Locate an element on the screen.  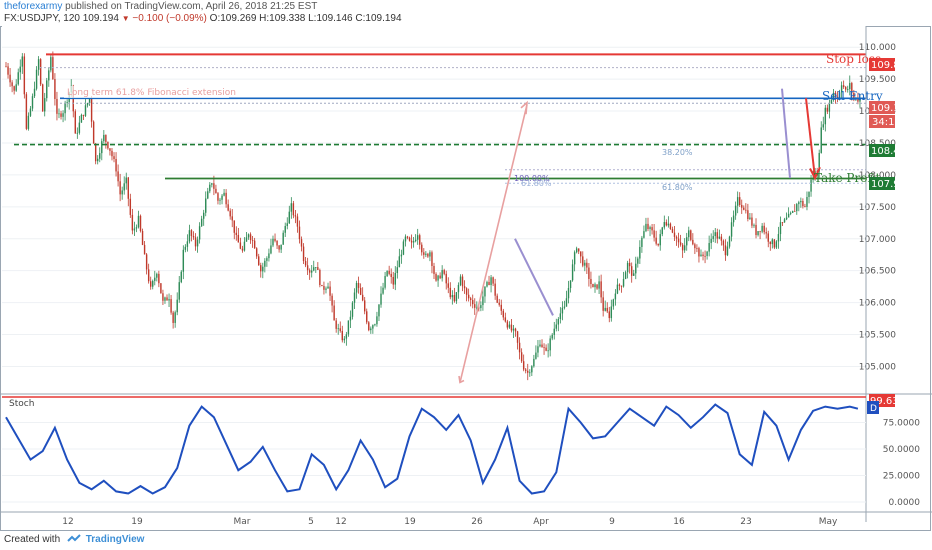
fib-618-label: 61.80% is located at coordinates (677, 187).